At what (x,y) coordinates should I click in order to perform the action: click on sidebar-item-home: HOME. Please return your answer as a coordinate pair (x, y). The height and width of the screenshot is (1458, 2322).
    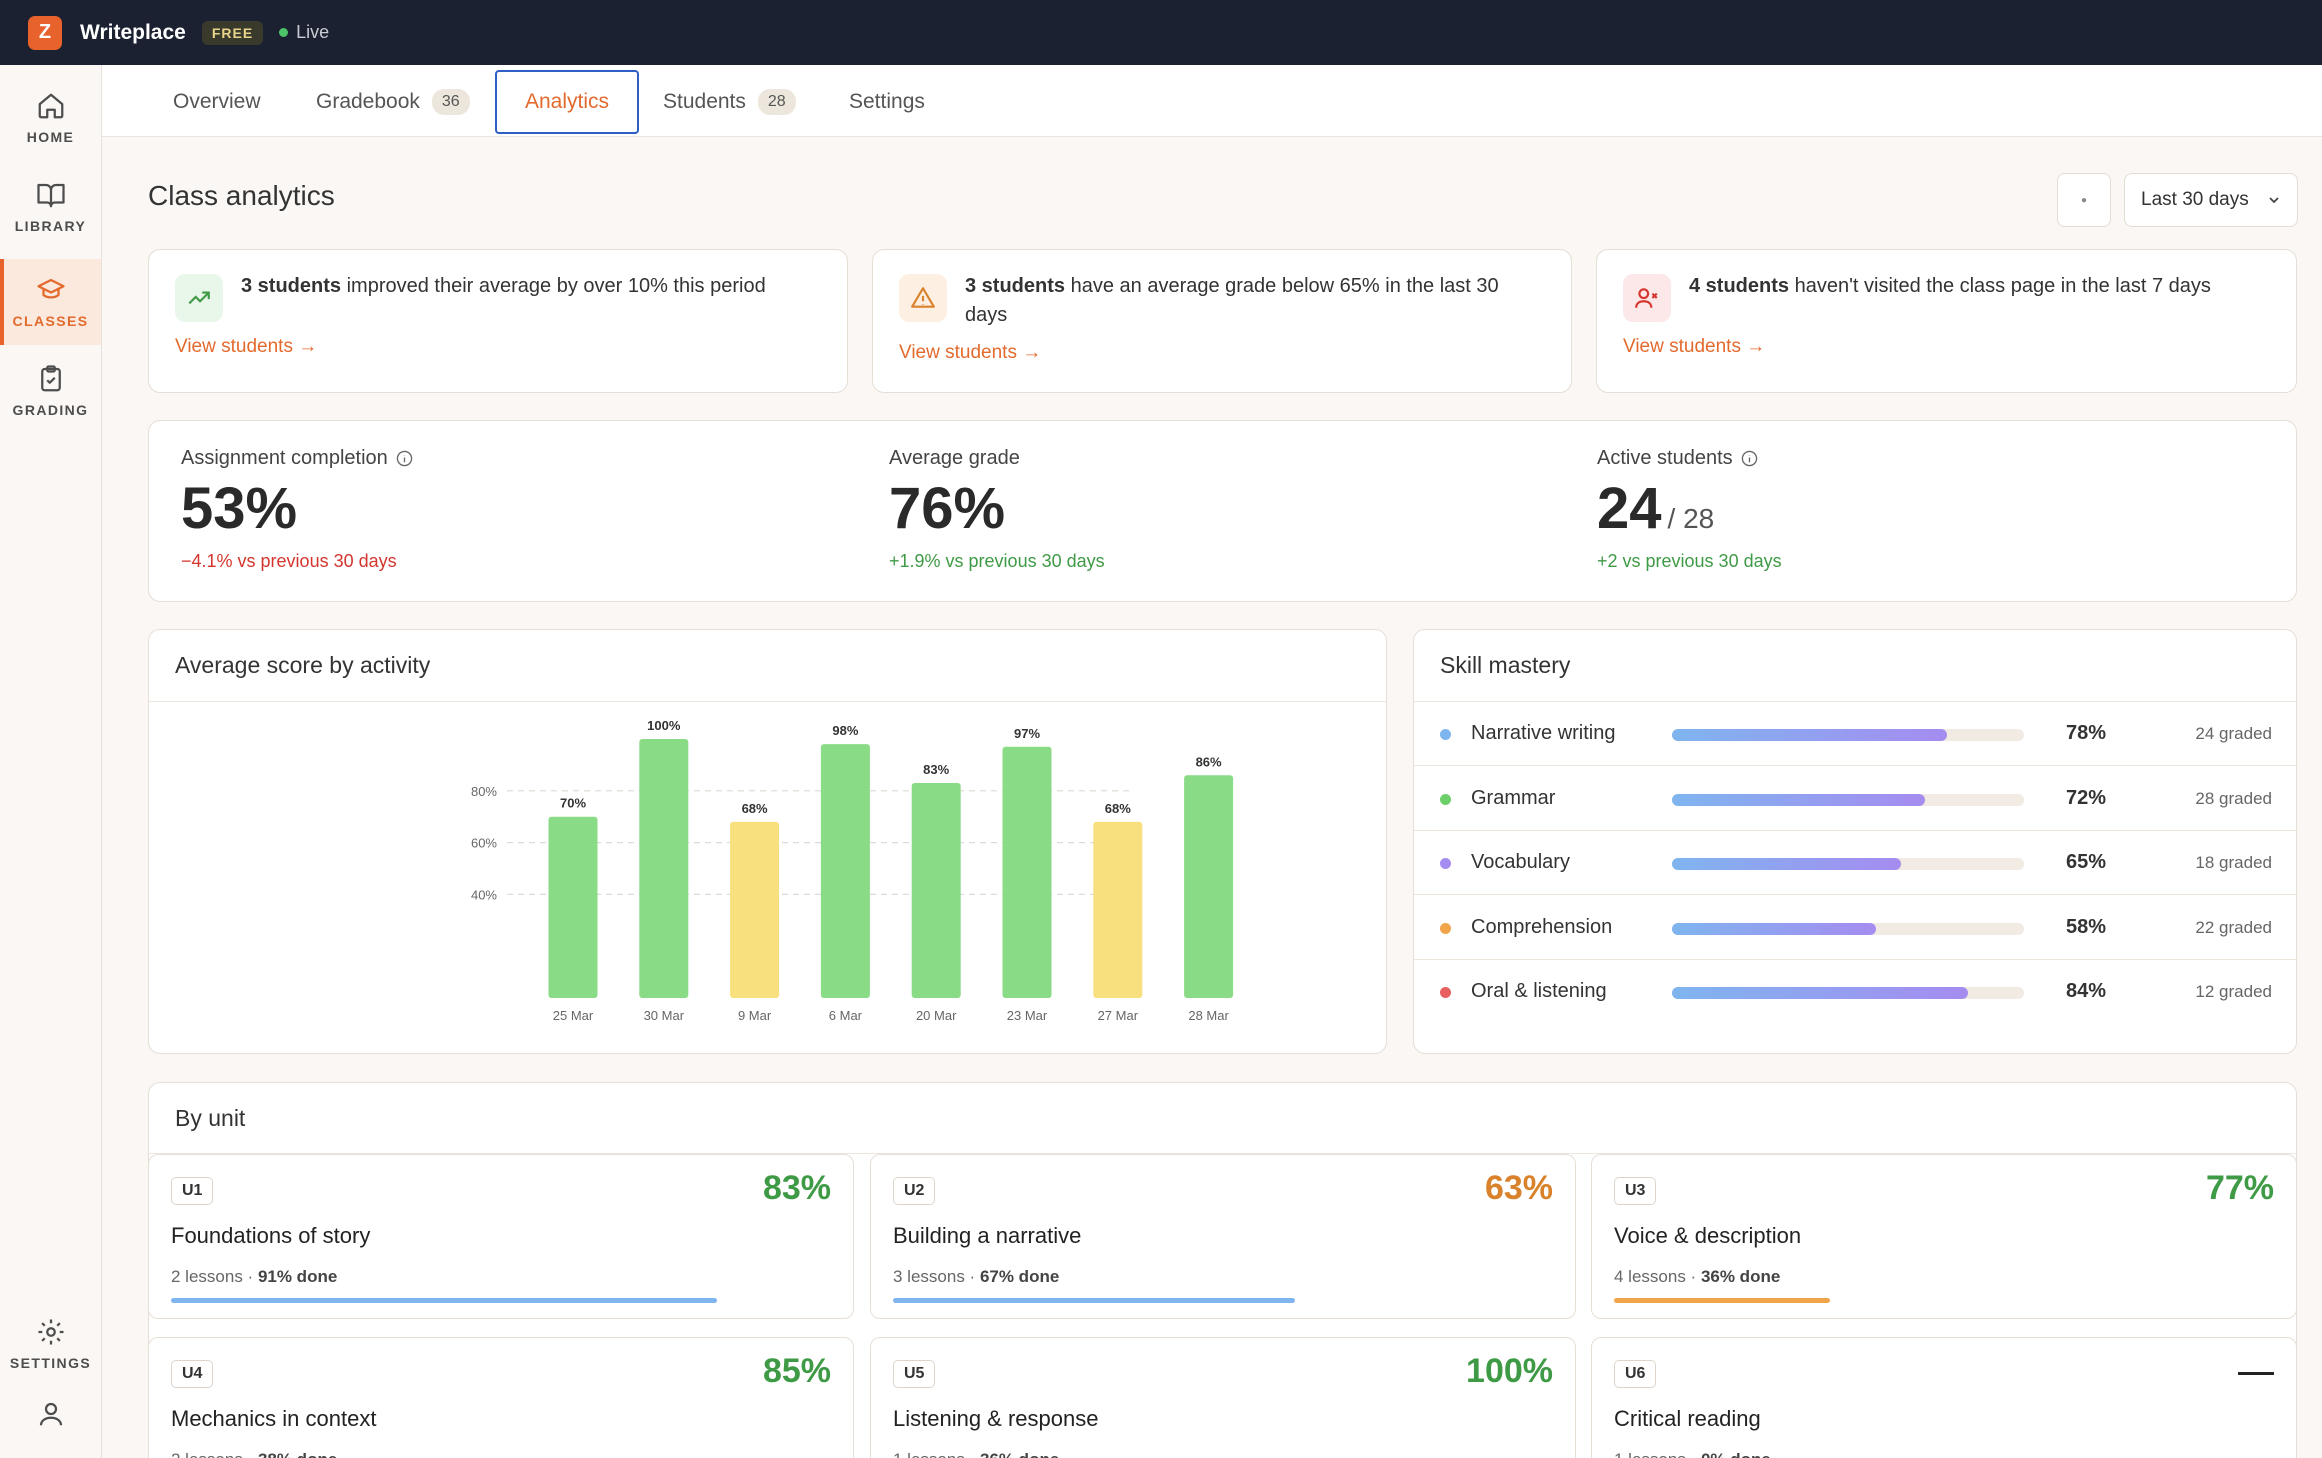
    Looking at the image, I should click on (50, 118).